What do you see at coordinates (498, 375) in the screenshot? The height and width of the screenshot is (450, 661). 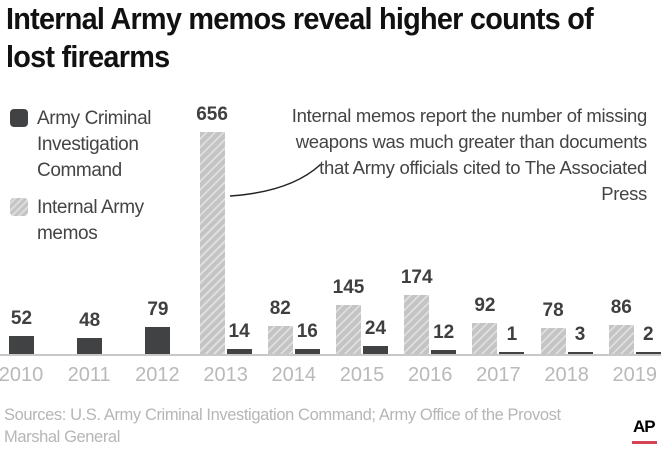 I see `x-axis-tick-label: 2017` at bounding box center [498, 375].